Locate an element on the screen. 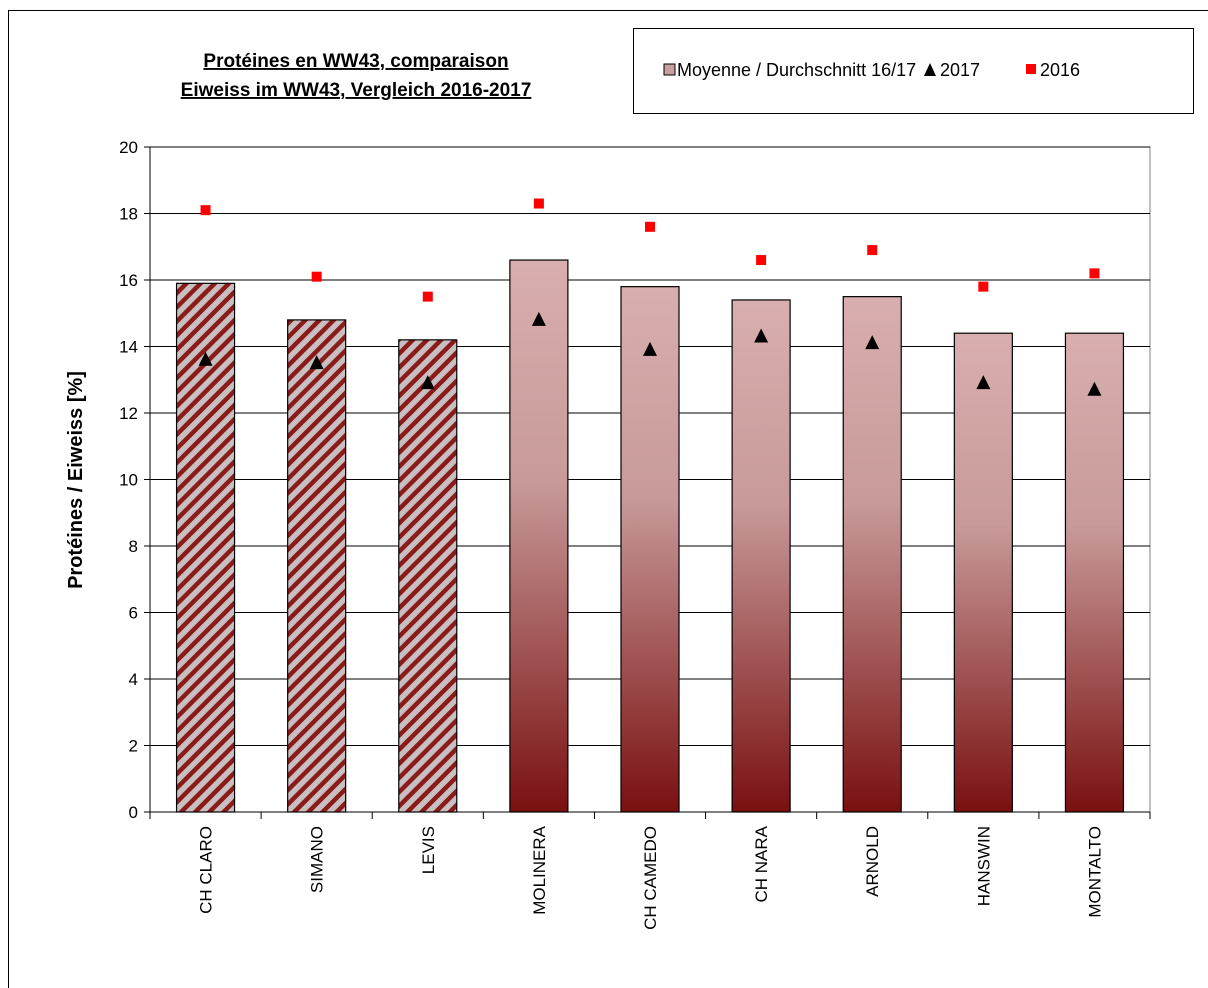 Image resolution: width=1208 pixels, height=988 pixels. legend-triangle-icon is located at coordinates (930, 69).